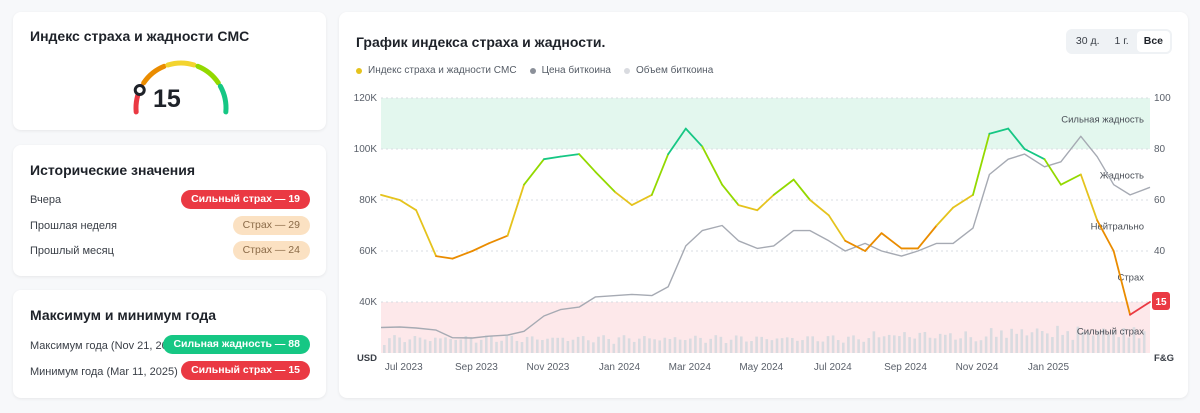  What do you see at coordinates (271, 225) in the screenshot?
I see `row-last-week-badge: Страх — 29` at bounding box center [271, 225].